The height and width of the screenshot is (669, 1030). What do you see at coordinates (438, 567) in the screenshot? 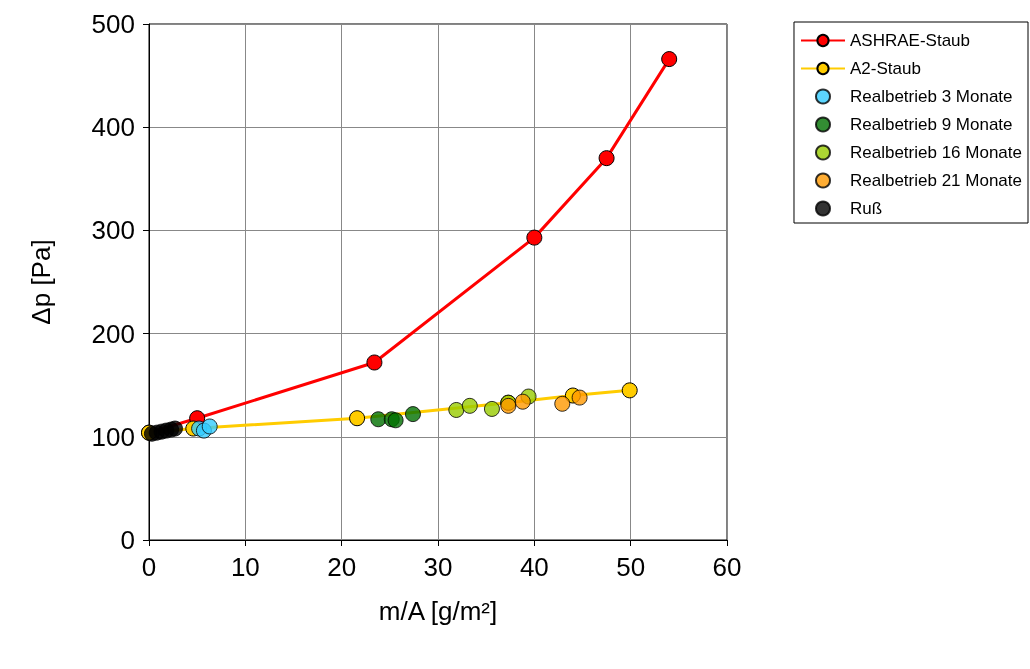
I see `x-tick-label: 30` at bounding box center [438, 567].